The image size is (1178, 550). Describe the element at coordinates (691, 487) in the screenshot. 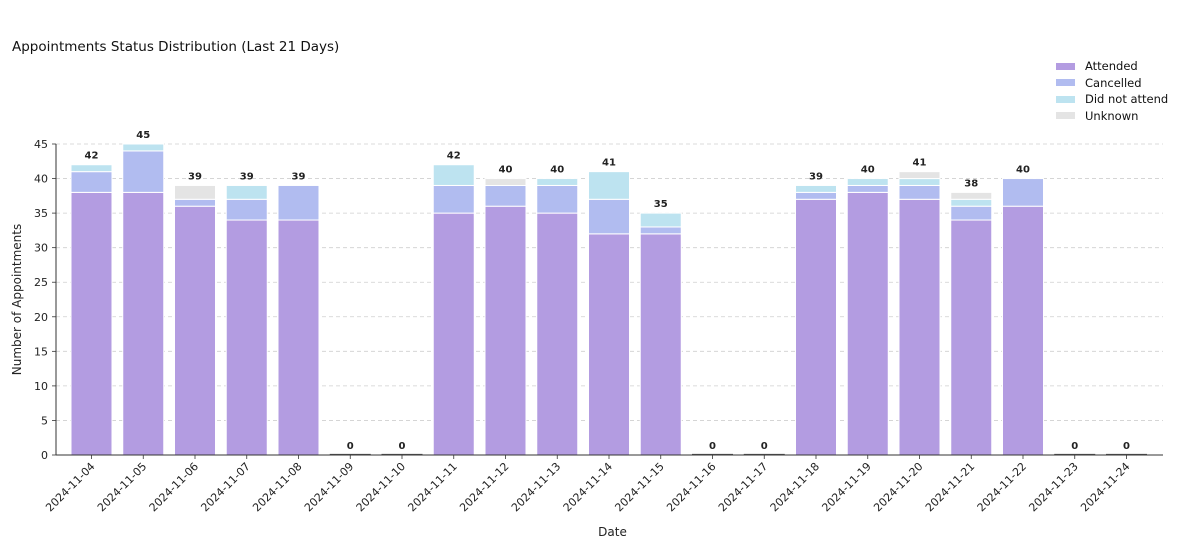

I see `x-tick-label: 2024-11-16` at that location.